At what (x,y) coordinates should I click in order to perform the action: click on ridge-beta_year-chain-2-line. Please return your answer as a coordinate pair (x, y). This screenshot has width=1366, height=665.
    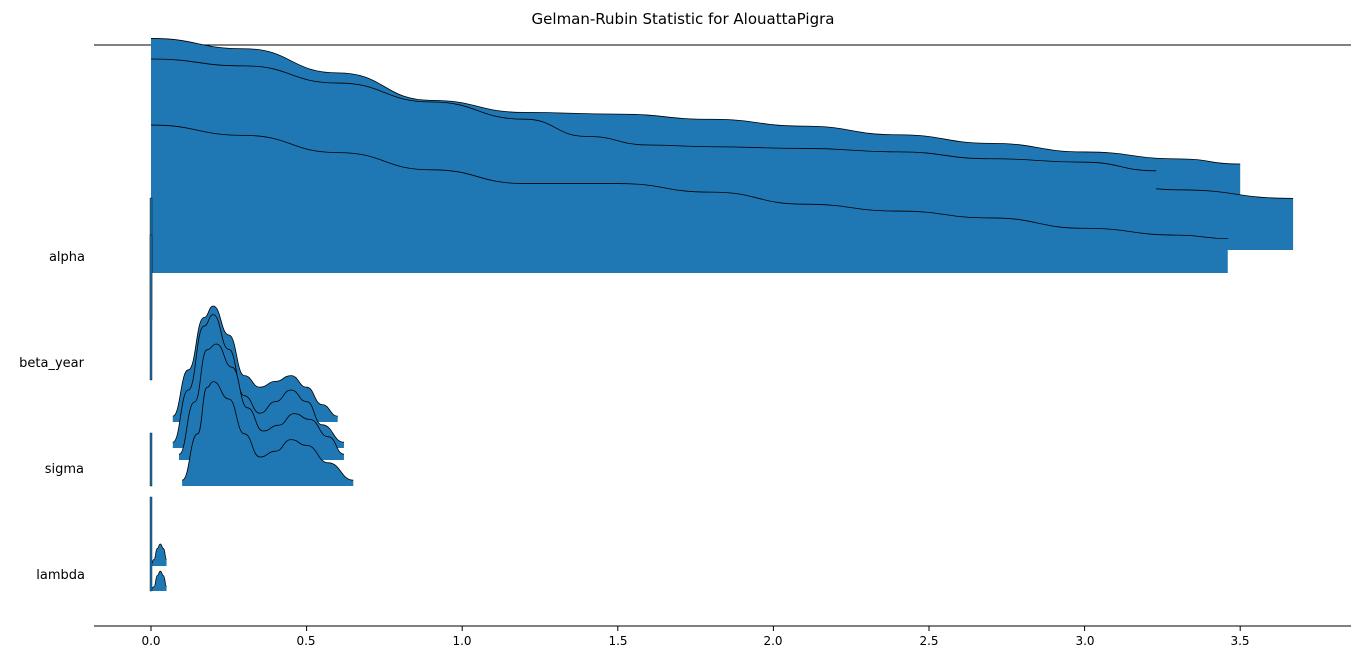
    Looking at the image, I should click on (258, 378).